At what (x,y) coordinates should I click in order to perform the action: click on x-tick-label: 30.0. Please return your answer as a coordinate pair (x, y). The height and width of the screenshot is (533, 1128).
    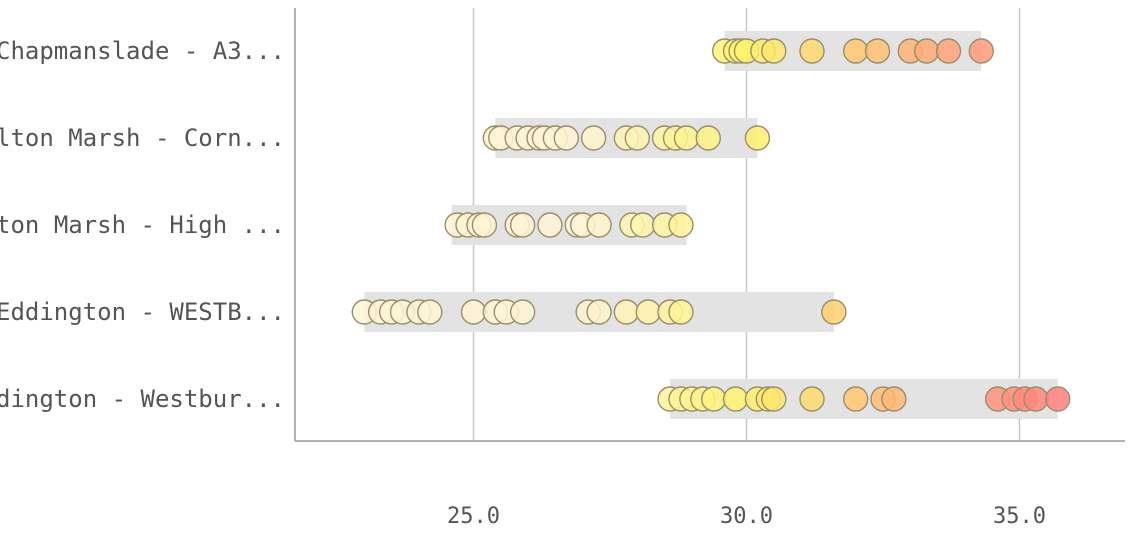
    Looking at the image, I should click on (746, 516).